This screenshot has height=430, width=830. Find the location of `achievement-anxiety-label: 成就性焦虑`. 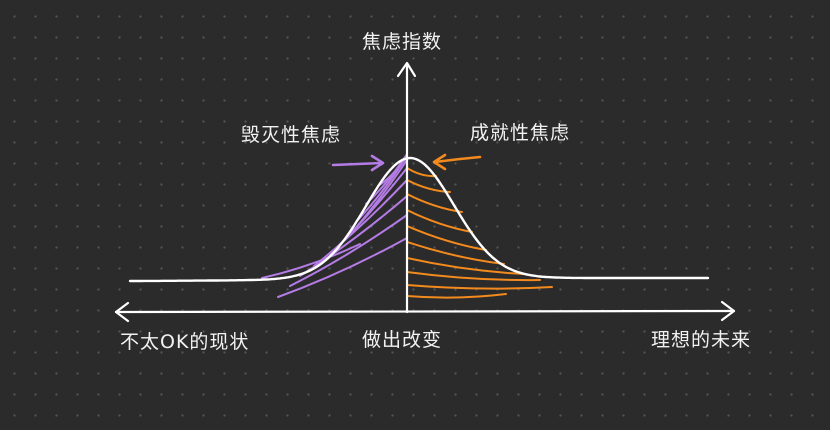

achievement-anxiety-label: 成就性焦虑 is located at coordinates (520, 133).